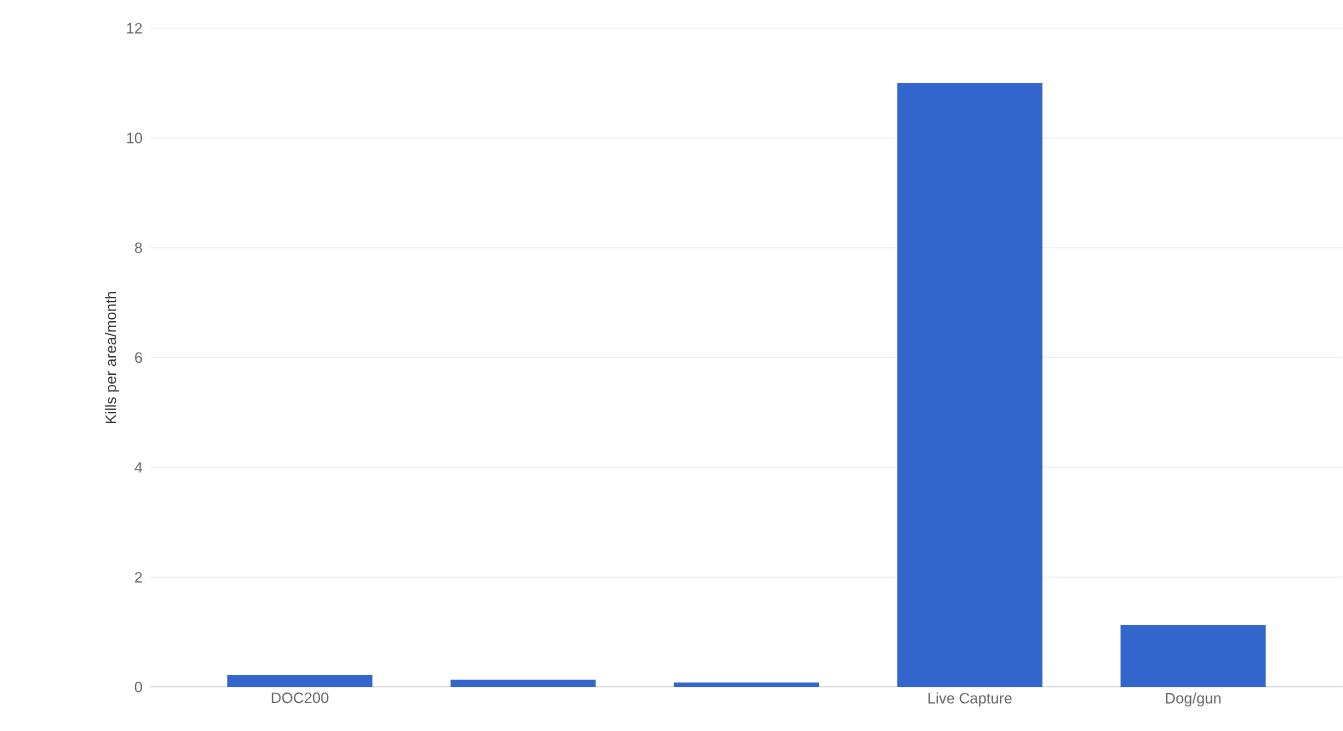 This screenshot has height=731, width=1343. Describe the element at coordinates (1193, 699) in the screenshot. I see `x-tick-label: Dog/gun` at that location.